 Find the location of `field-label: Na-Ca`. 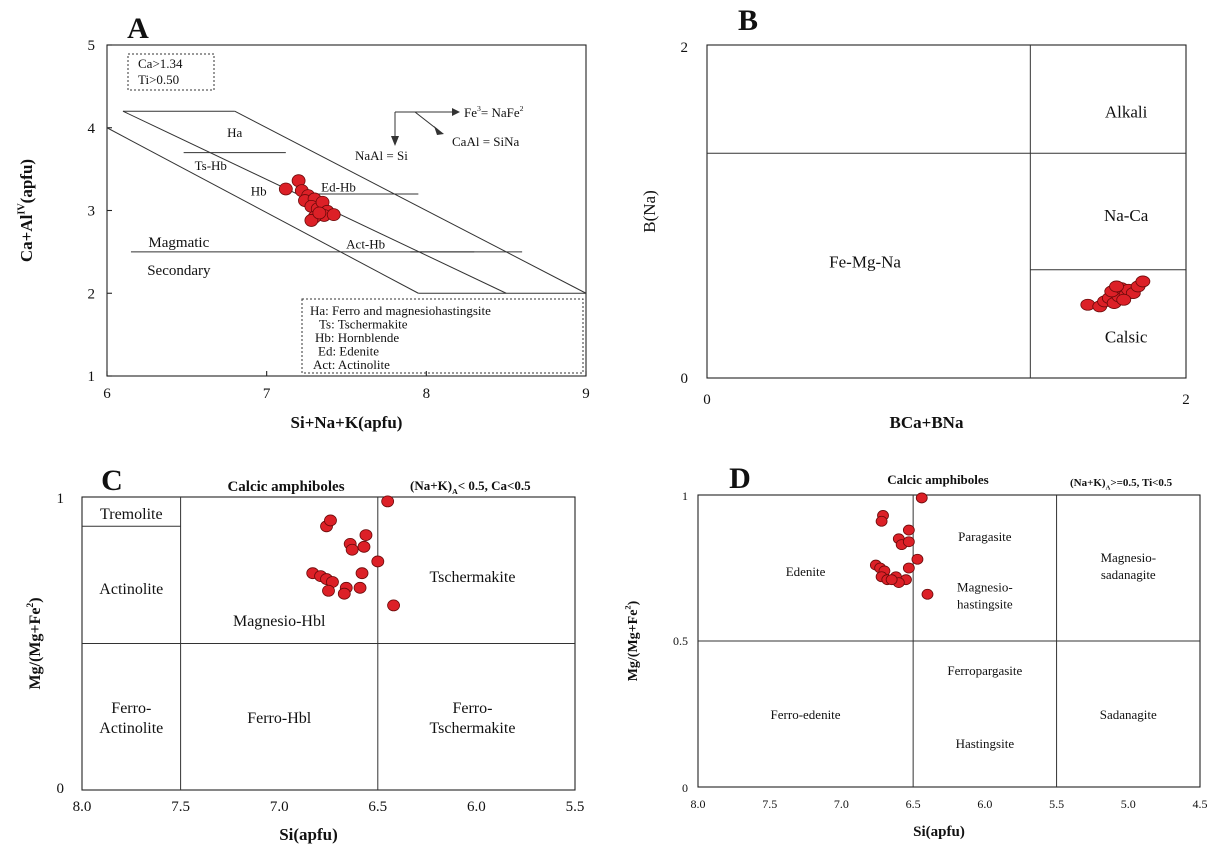

field-label: Na-Ca is located at coordinates (1126, 215).